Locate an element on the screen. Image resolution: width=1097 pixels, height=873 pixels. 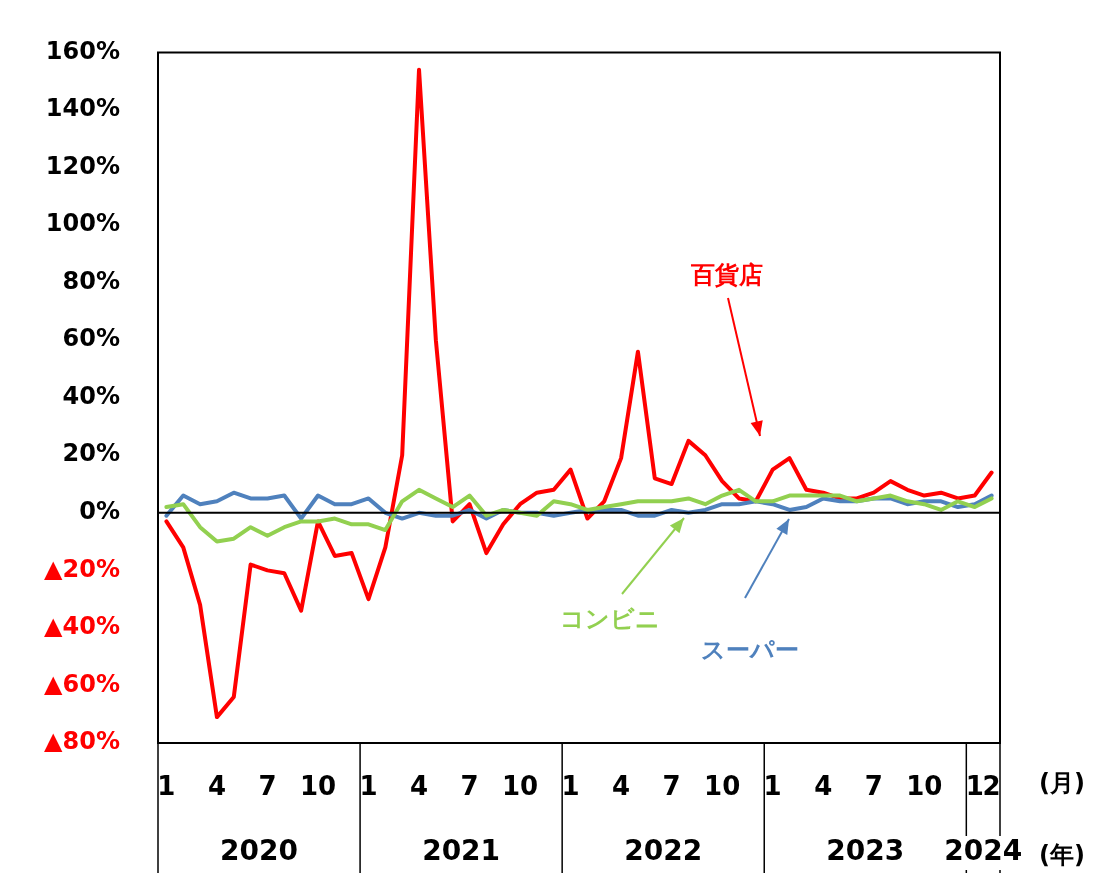
text: 2021 is located at coordinates (461, 851).